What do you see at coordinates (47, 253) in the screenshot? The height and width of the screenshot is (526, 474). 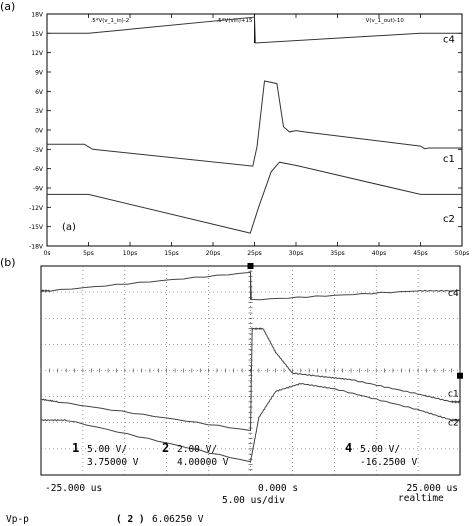 I see `x-tick-label: 0s` at bounding box center [47, 253].